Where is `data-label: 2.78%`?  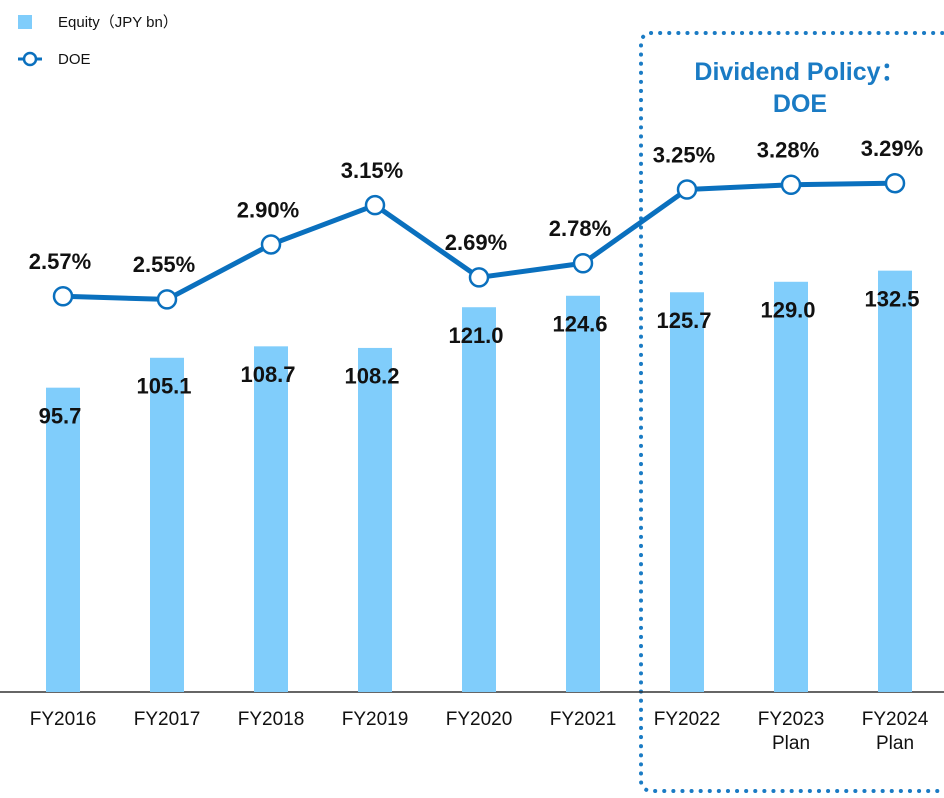
data-label: 2.78% is located at coordinates (580, 228).